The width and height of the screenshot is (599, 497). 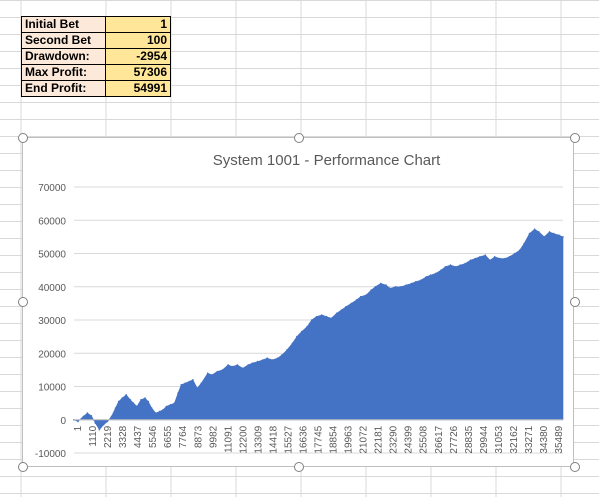 I want to click on chart-title: System 1001 - Performance Chart, so click(x=327, y=160).